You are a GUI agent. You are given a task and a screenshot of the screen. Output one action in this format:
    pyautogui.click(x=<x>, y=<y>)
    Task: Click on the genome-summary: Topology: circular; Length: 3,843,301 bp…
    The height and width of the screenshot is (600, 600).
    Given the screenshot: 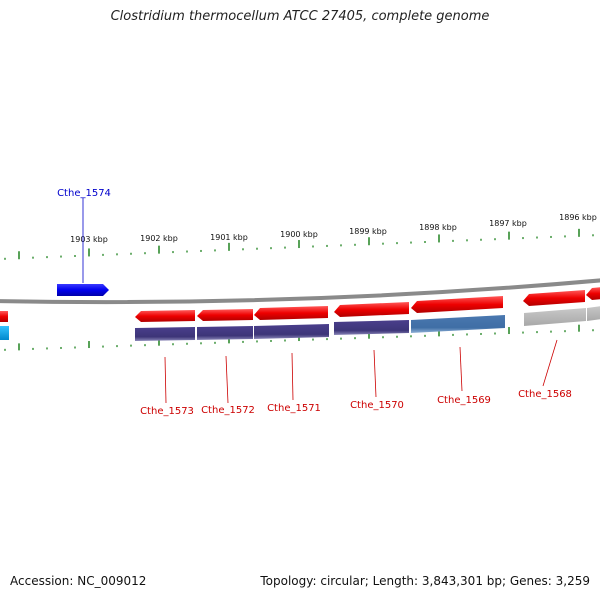 What is the action you would take?
    pyautogui.click(x=425, y=581)
    